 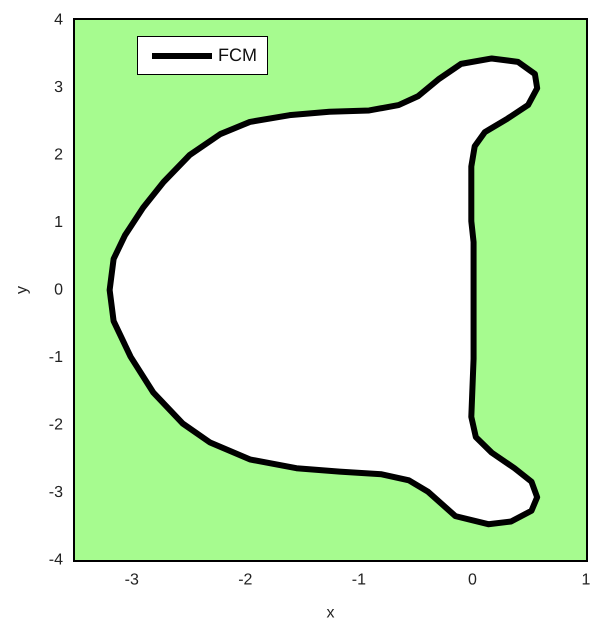 What do you see at coordinates (56, 425) in the screenshot?
I see `y-tick-label: -2` at bounding box center [56, 425].